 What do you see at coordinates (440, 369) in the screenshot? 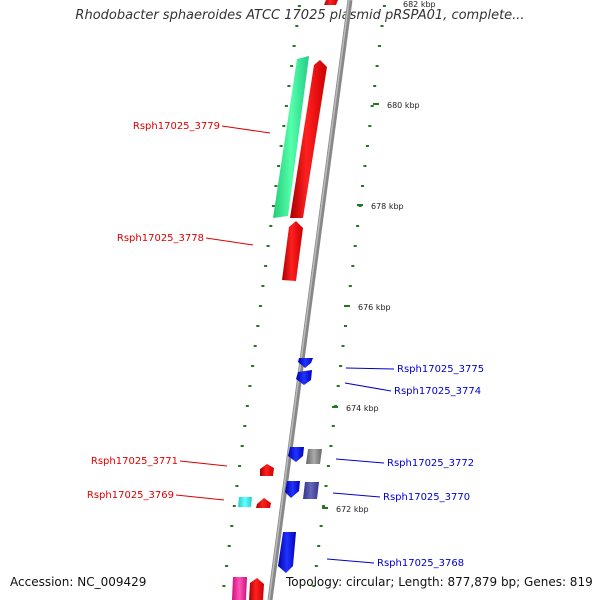
I see `gene-label-rsph17025-3775: Rsph17025_3775` at bounding box center [440, 369].